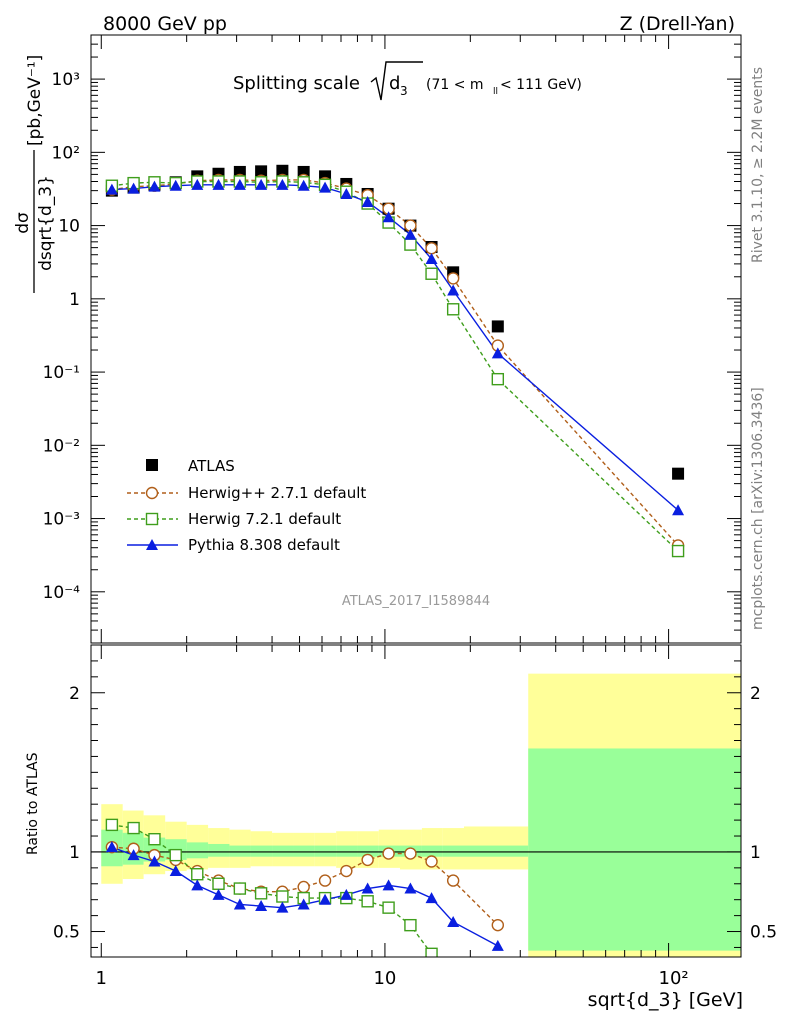  What do you see at coordinates (152, 519) in the screenshot?
I see `legend-marker-herwig7` at bounding box center [152, 519].